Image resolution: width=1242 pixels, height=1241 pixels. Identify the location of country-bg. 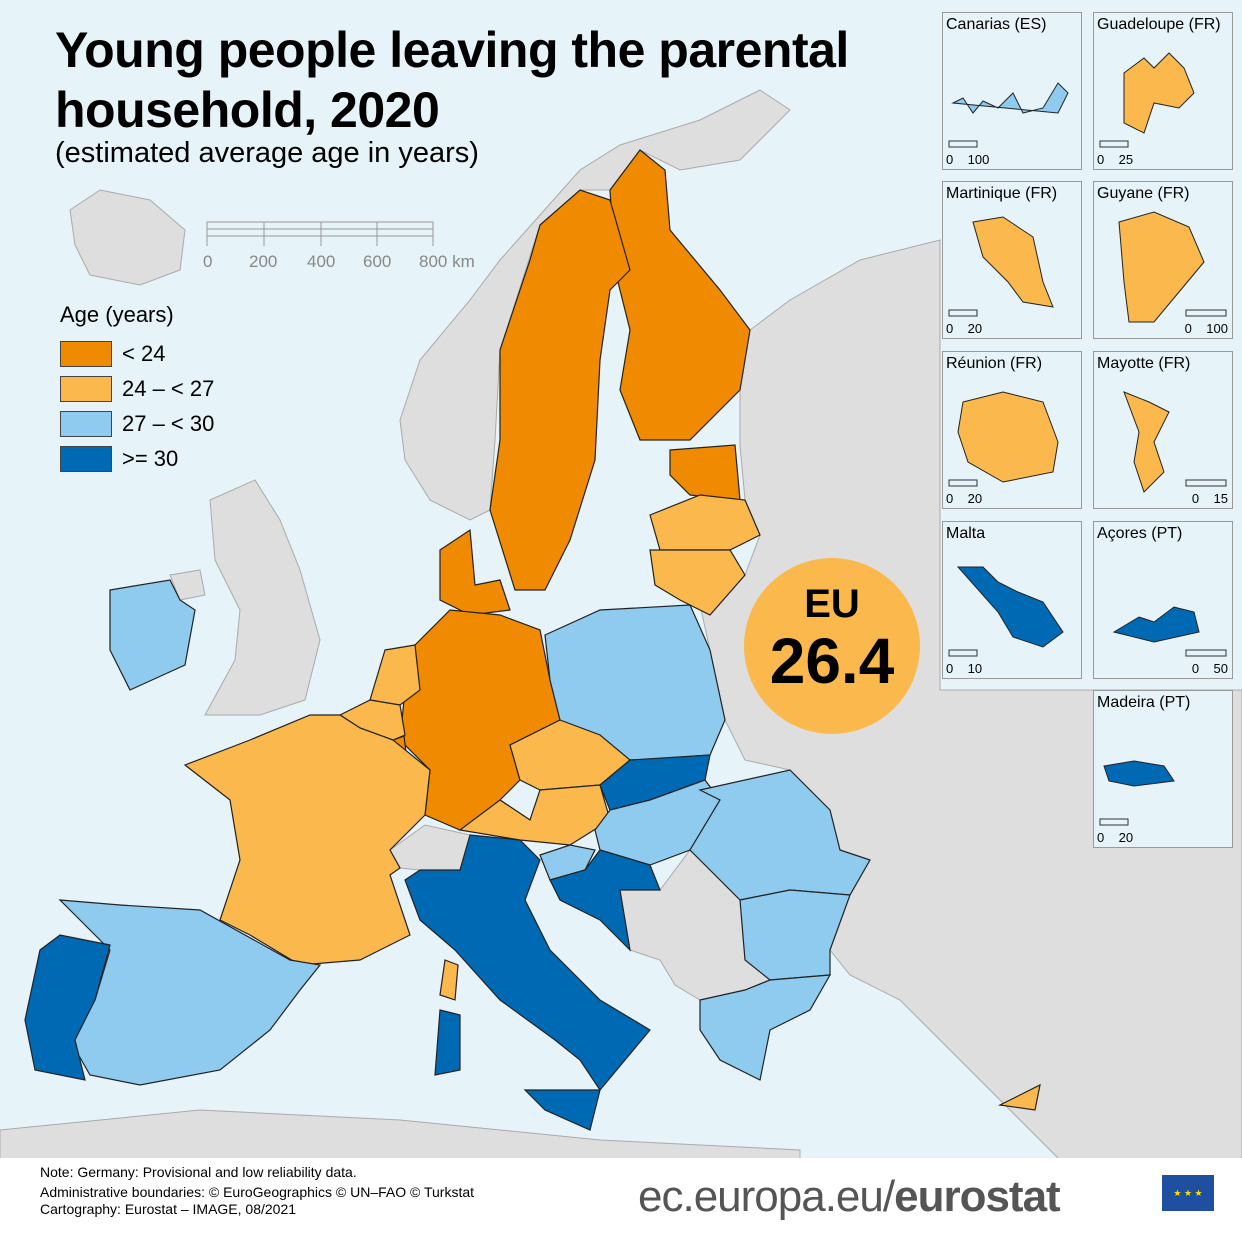
(795, 935).